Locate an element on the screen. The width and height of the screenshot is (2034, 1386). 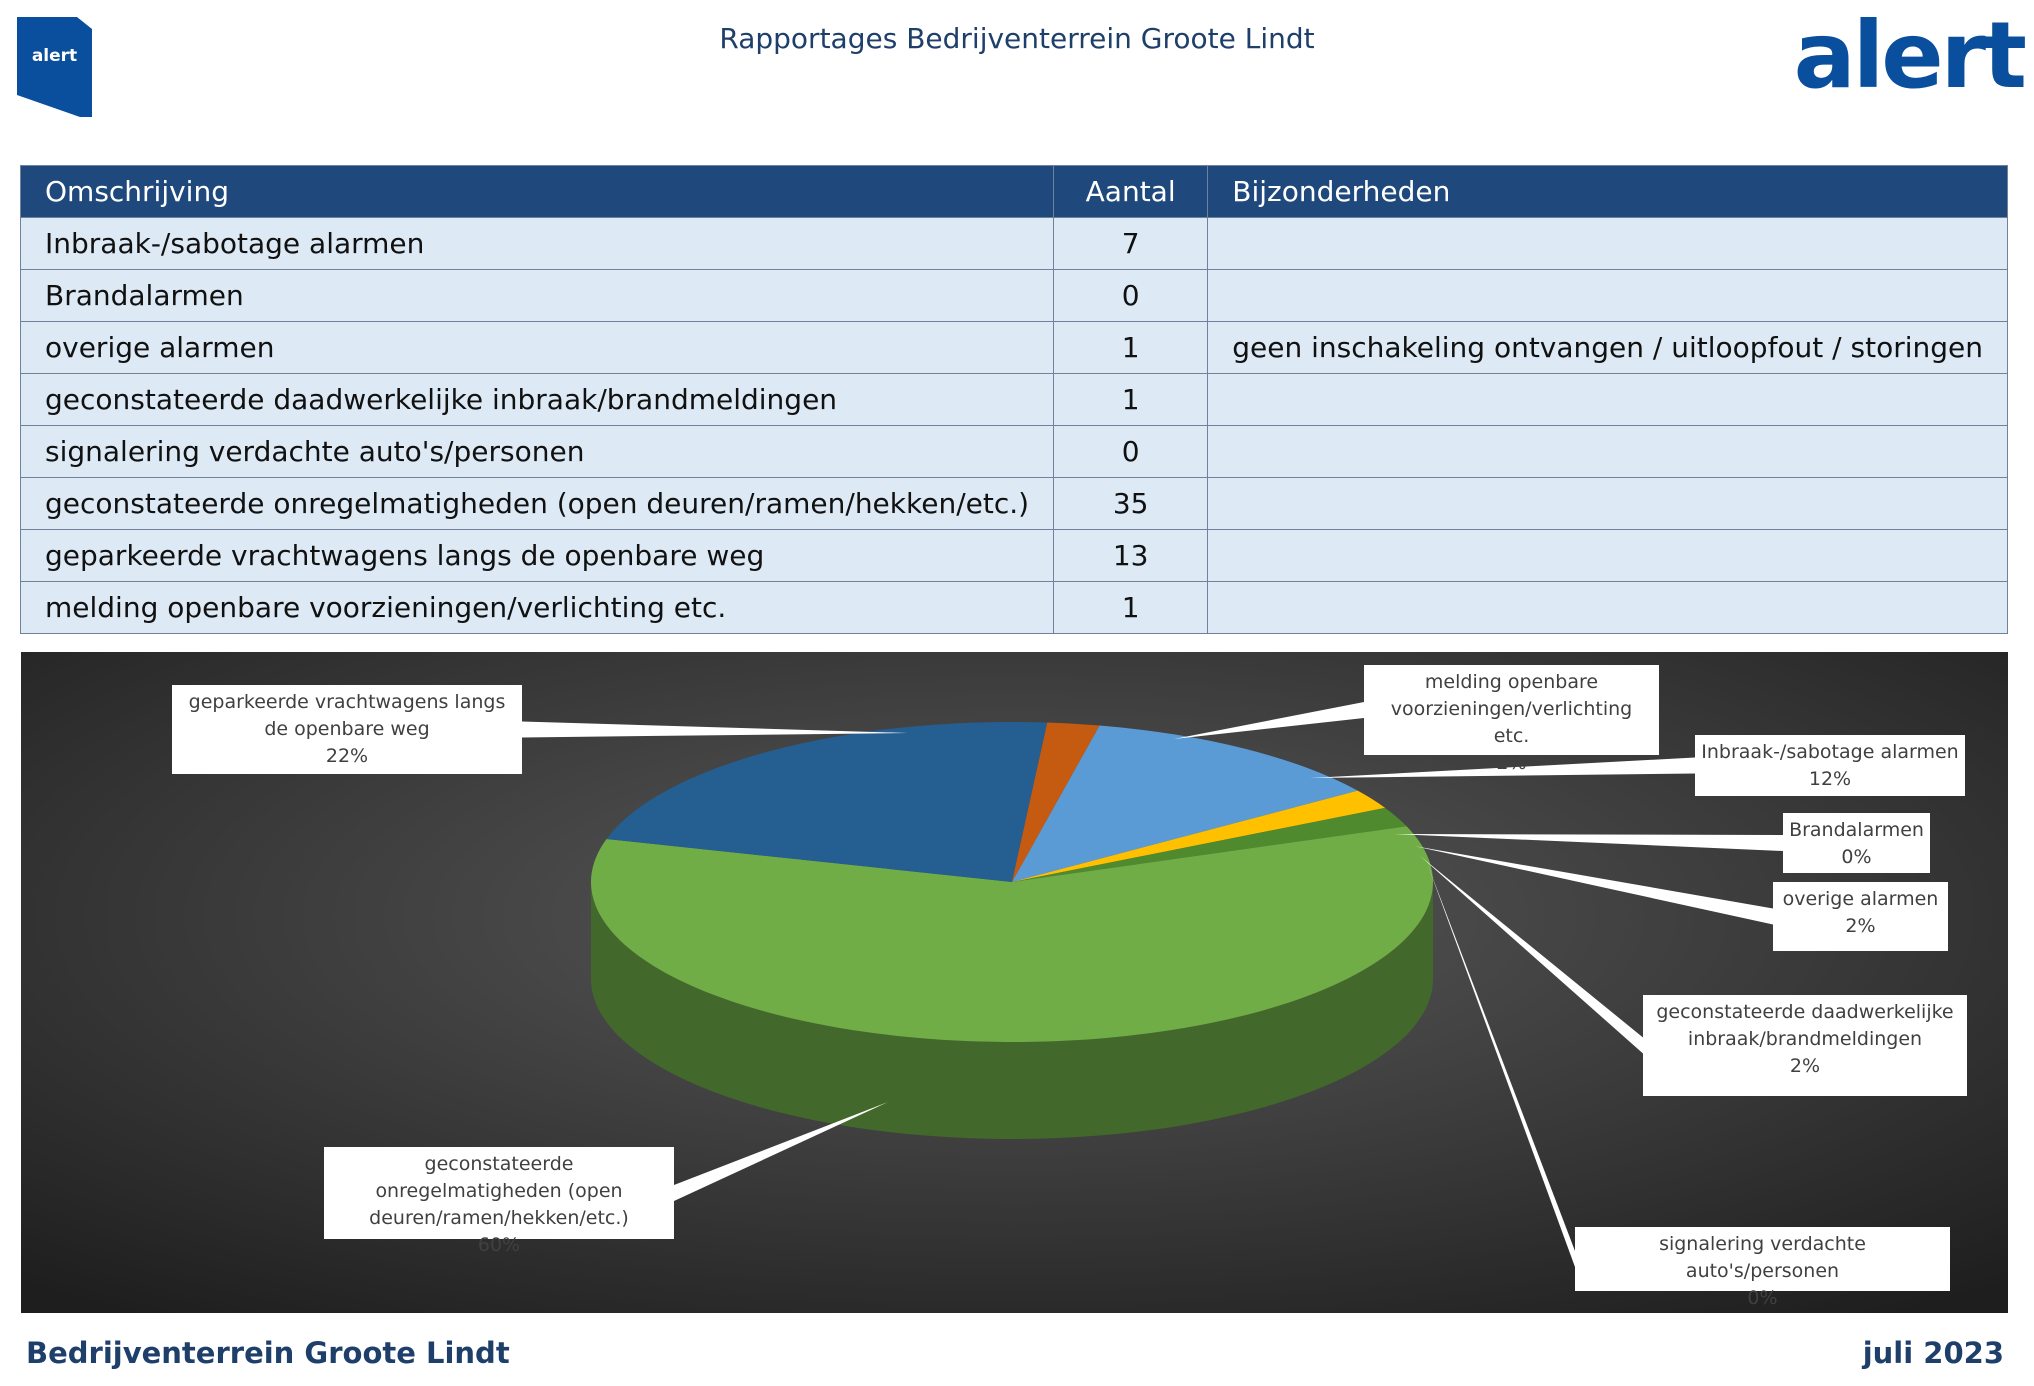
table-cell: overige alarmen is located at coordinates (537, 347).